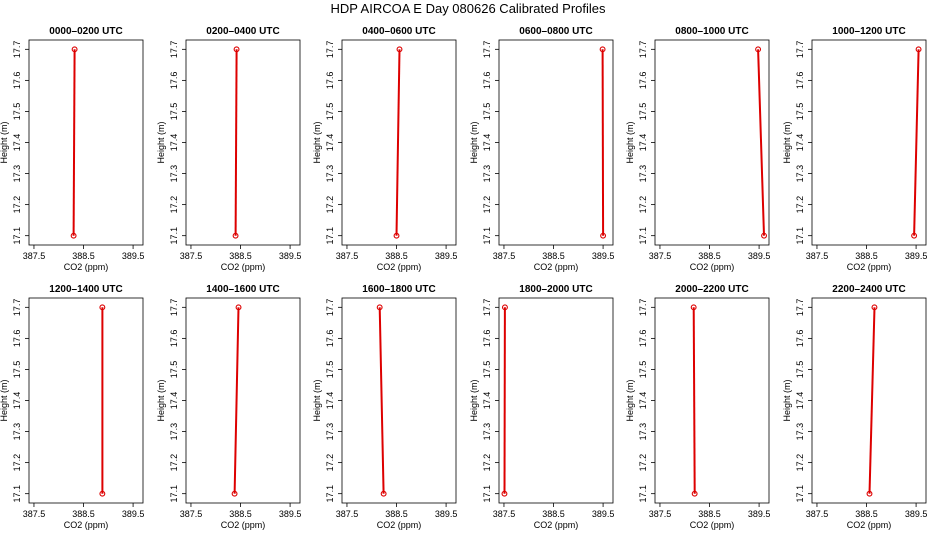 The width and height of the screenshot is (936, 545). What do you see at coordinates (242, 31) in the screenshot?
I see `panel-title: 0200–0400 UTC` at bounding box center [242, 31].